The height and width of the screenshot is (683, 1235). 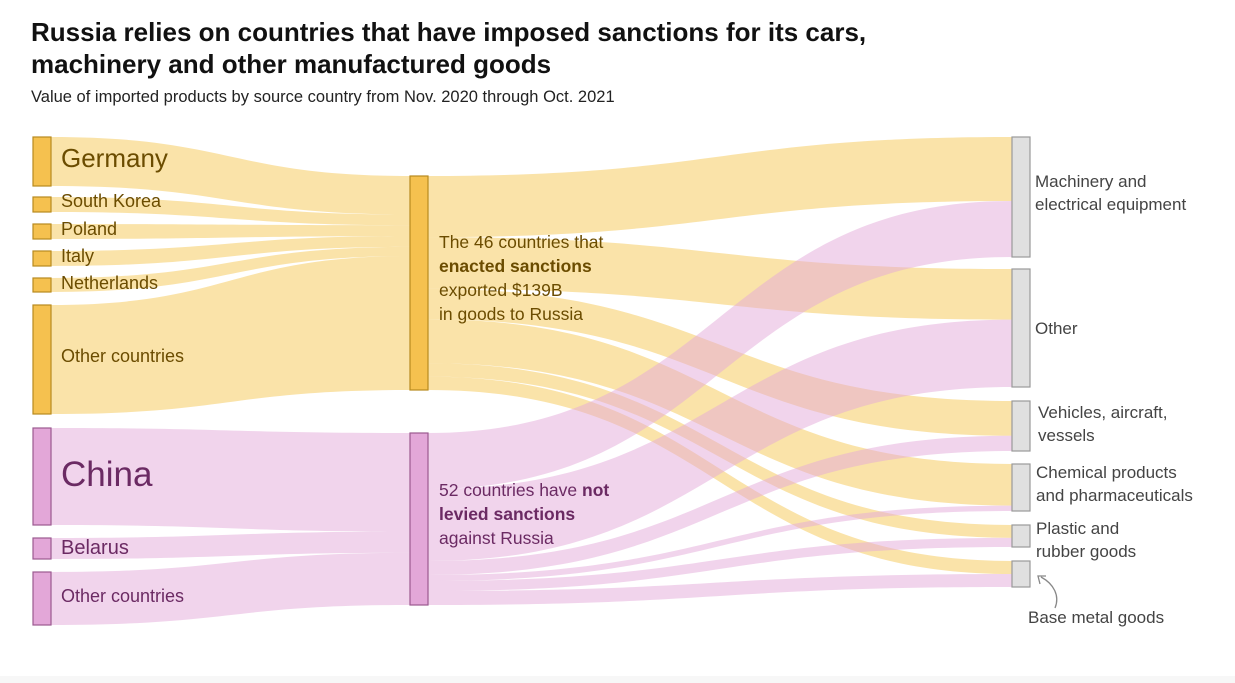 What do you see at coordinates (507, 514) in the screenshot?
I see `group-no-sanctions-bold-2: levied sanctions` at bounding box center [507, 514].